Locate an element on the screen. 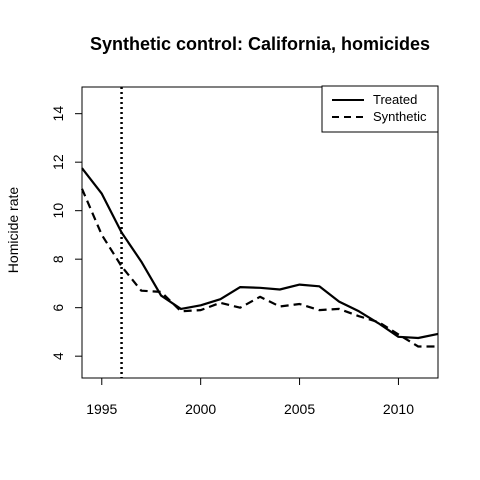  x-tick-label: 2005 is located at coordinates (299, 409).